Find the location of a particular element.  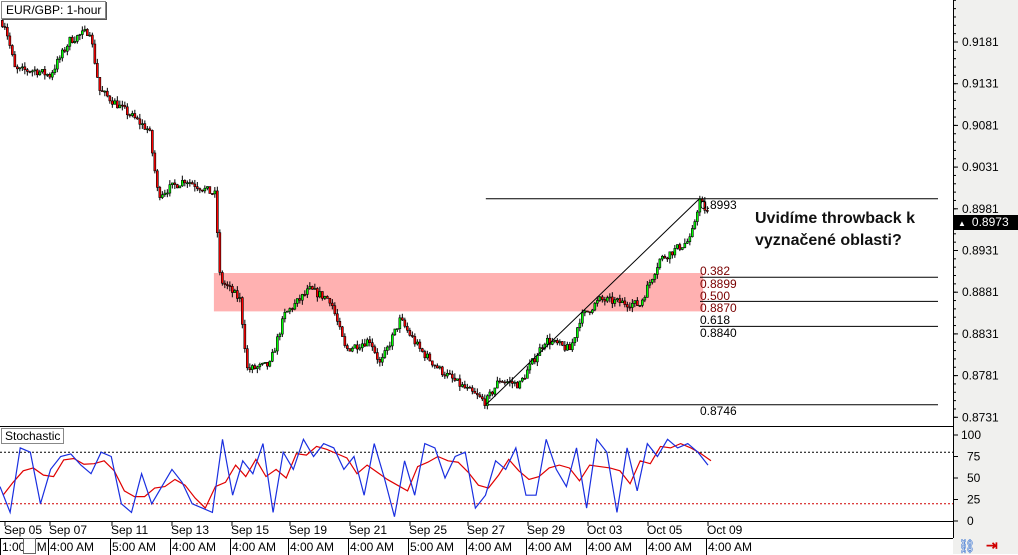

x-tick-label: Oct 09 is located at coordinates (725, 530).